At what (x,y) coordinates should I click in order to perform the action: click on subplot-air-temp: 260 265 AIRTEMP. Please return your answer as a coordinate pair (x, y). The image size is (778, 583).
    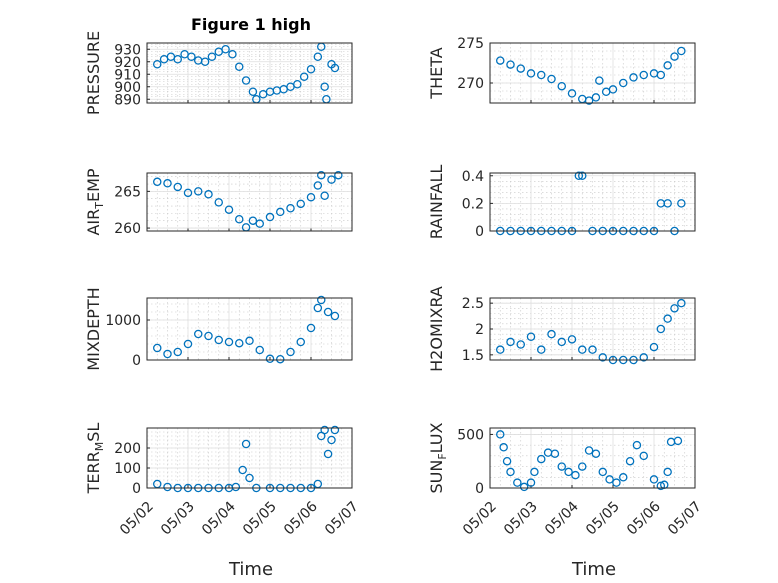
    Looking at the image, I should click on (218, 202).